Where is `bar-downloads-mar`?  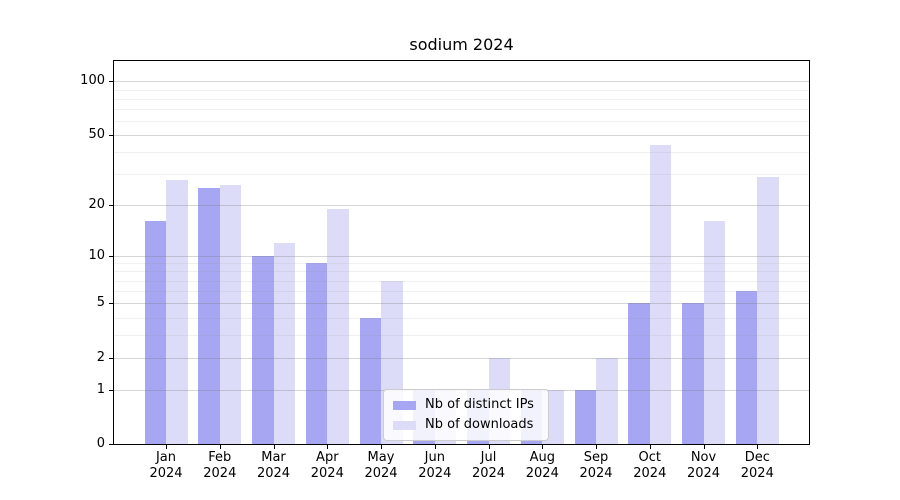 bar-downloads-mar is located at coordinates (284, 343).